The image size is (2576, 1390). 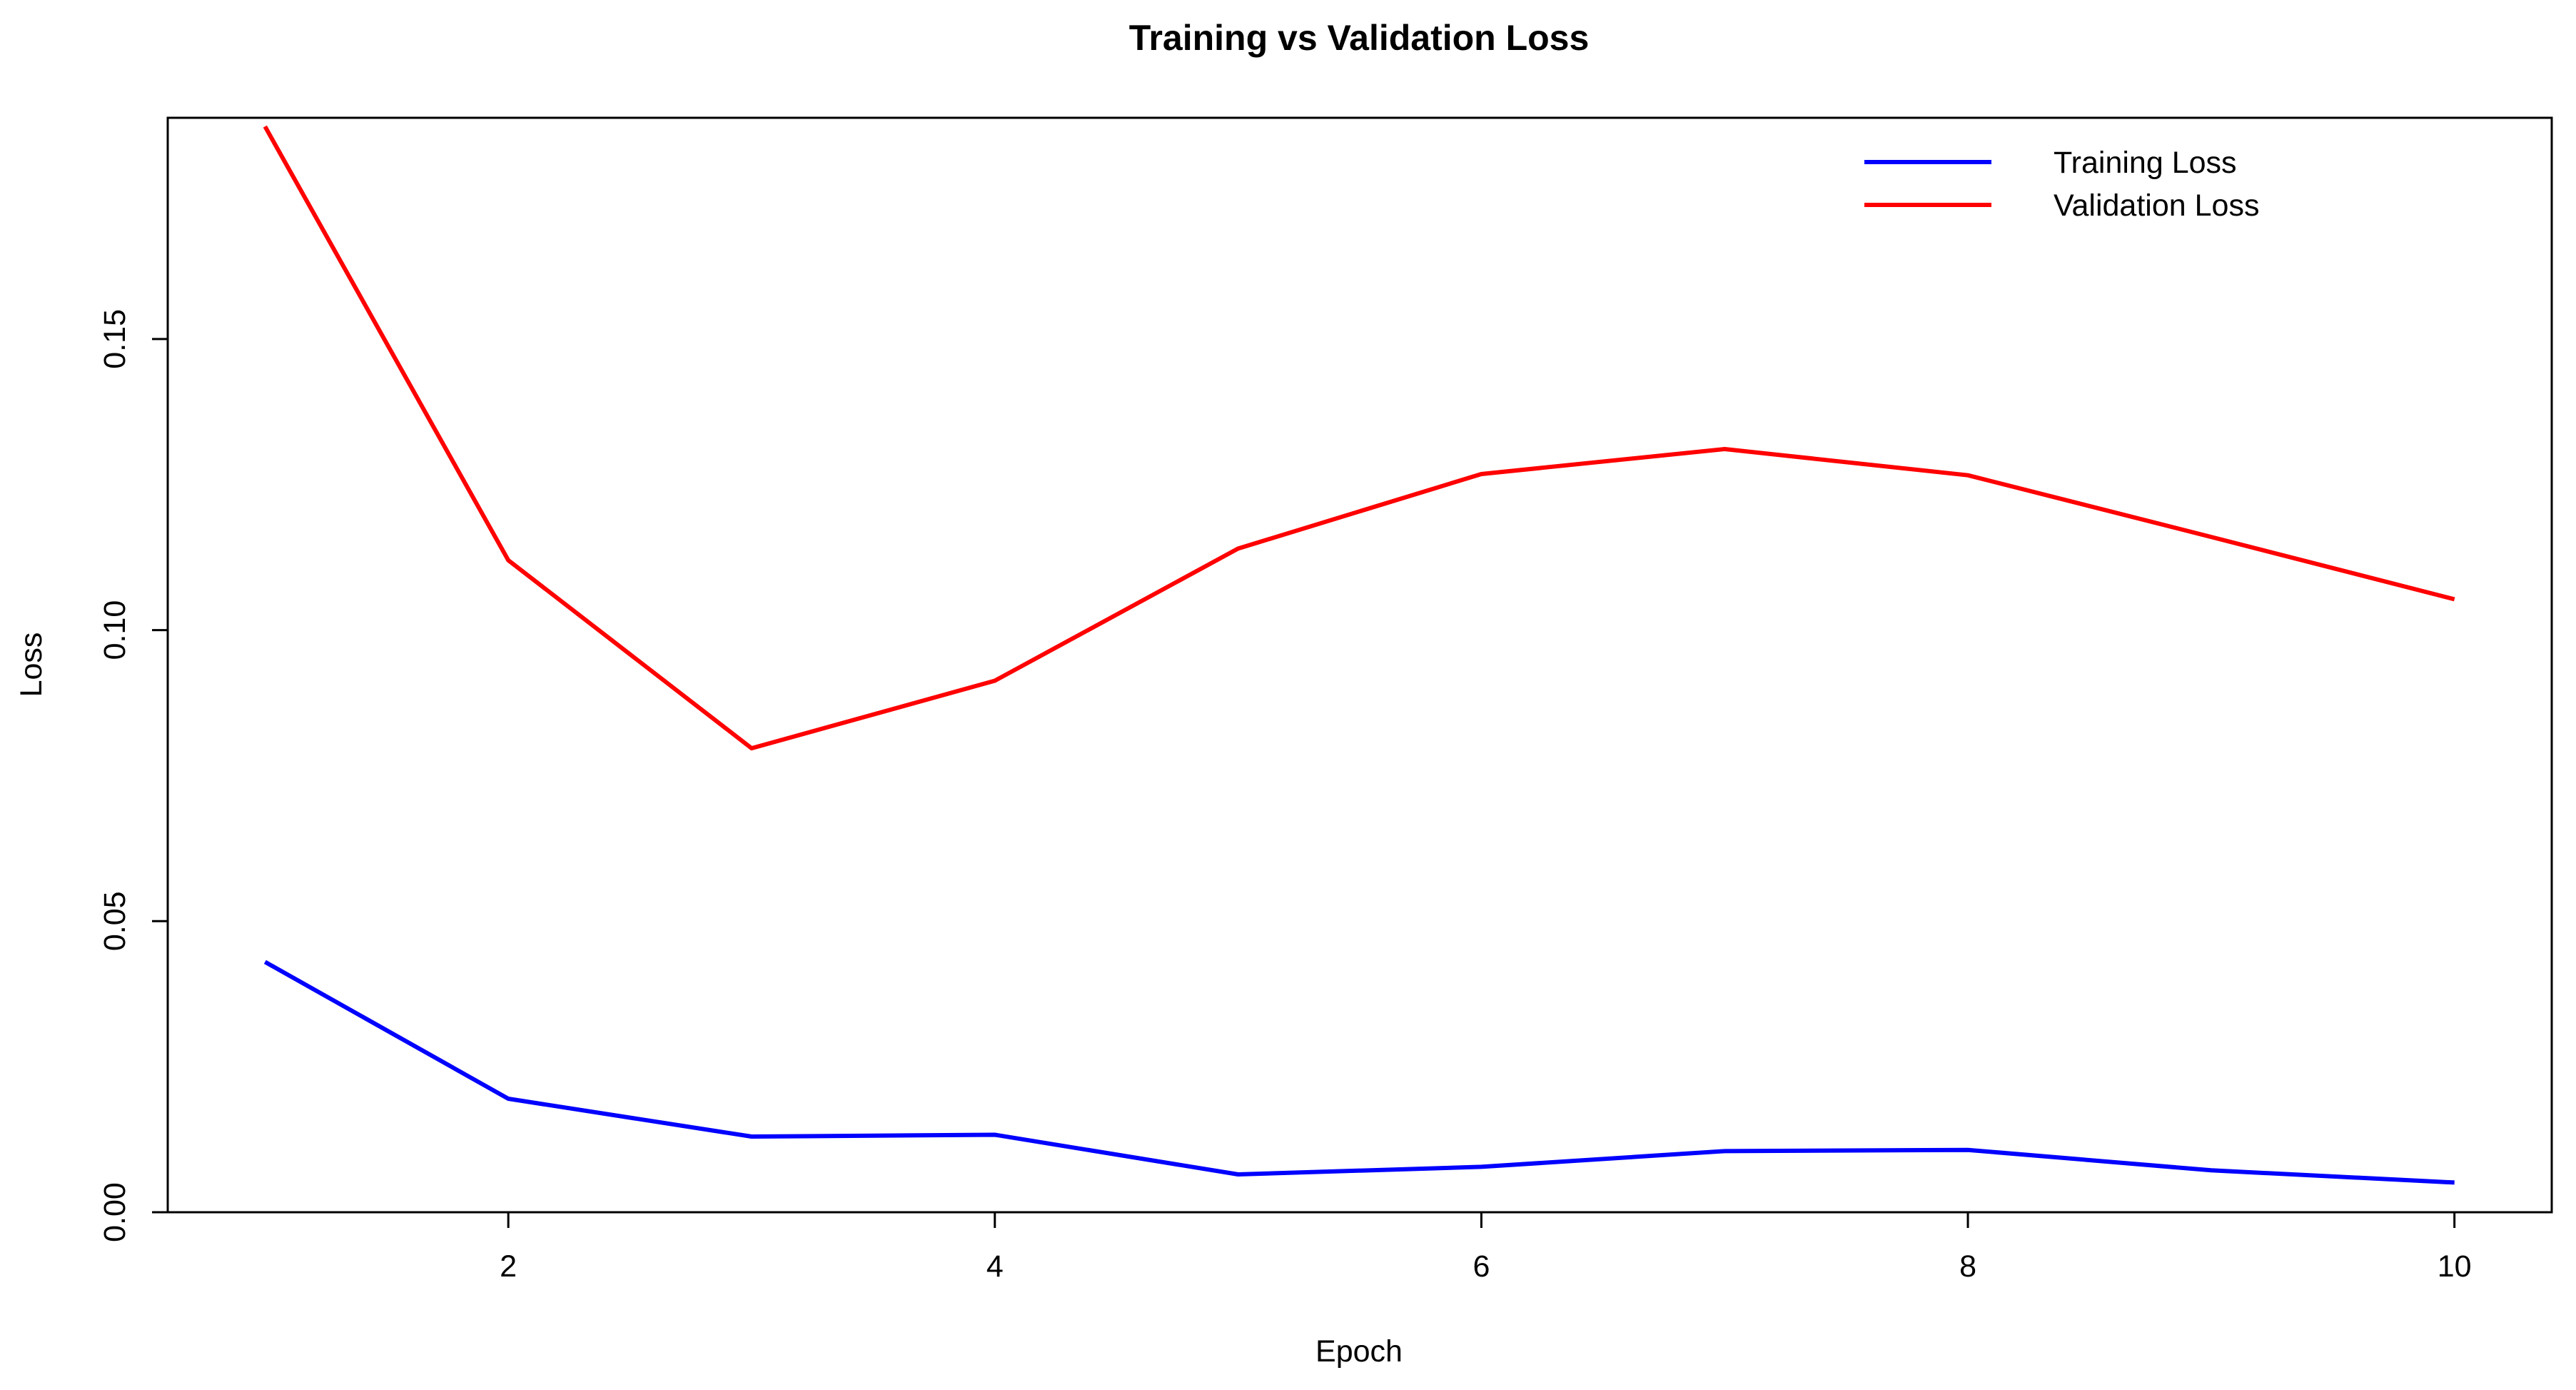 I want to click on x-axis: 2 4 6 8 10, so click(x=1486, y=1247).